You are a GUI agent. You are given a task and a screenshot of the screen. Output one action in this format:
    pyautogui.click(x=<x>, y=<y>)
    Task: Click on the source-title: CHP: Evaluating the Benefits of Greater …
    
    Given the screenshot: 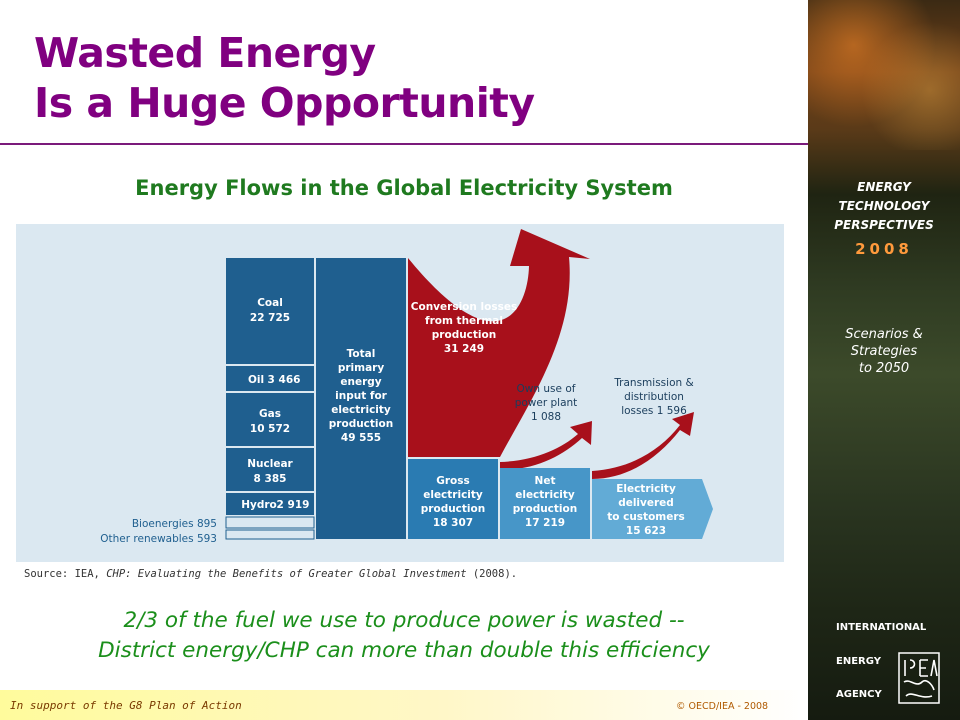 What is the action you would take?
    pyautogui.click(x=286, y=574)
    